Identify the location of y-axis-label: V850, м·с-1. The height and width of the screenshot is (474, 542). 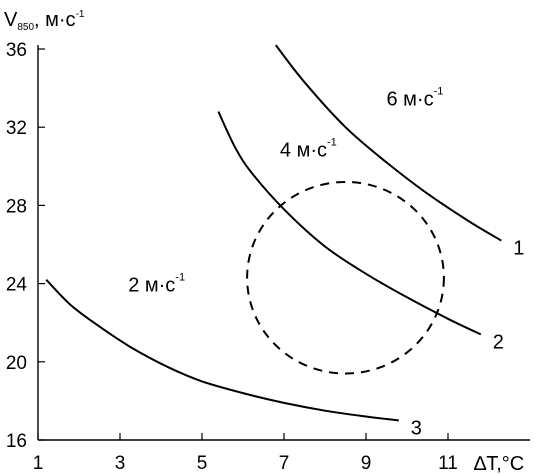
(44, 21).